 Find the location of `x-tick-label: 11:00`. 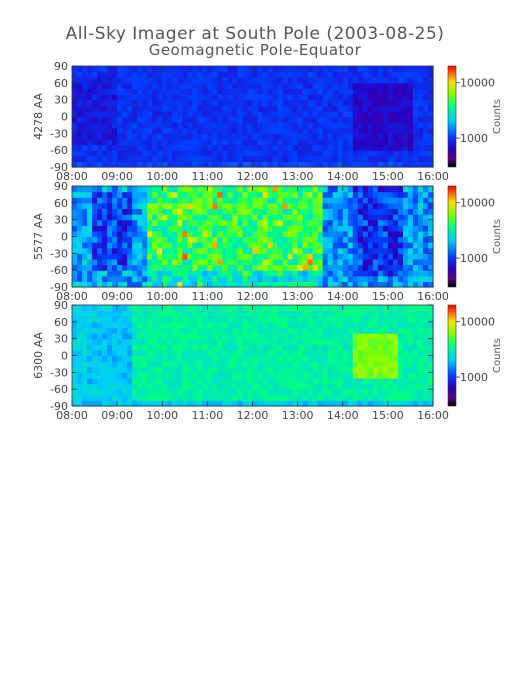

x-tick-label: 11:00 is located at coordinates (208, 296).